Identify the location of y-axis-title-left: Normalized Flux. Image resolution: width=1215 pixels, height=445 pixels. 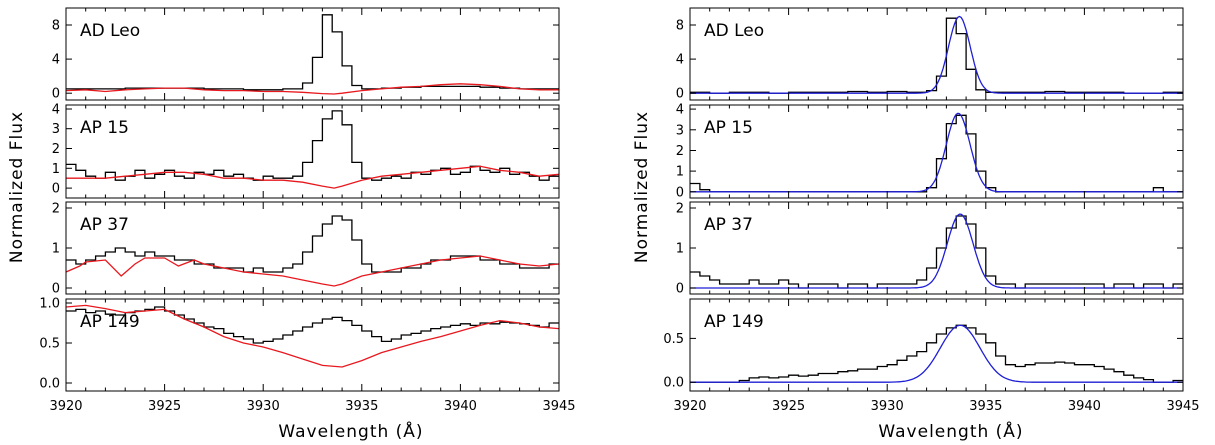
(17, 187).